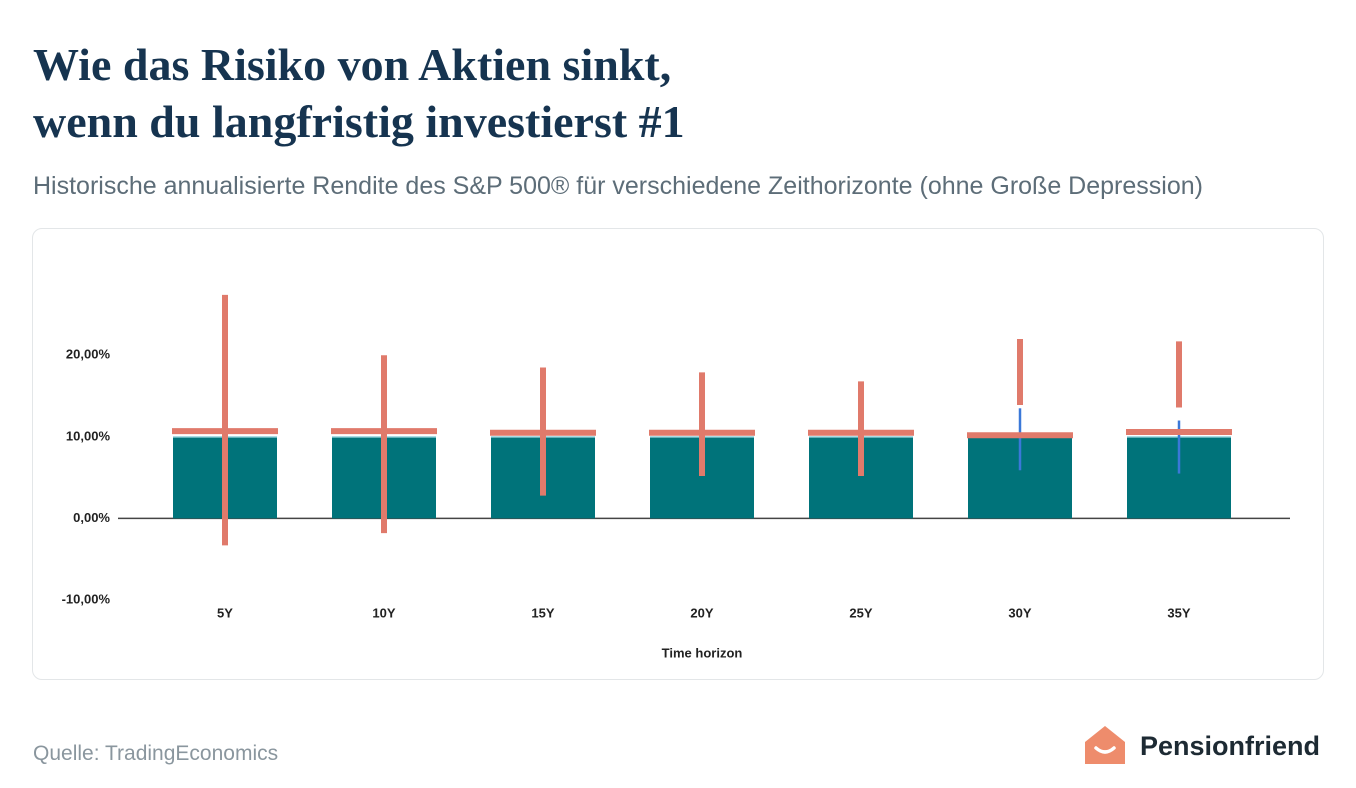 The width and height of the screenshot is (1356, 788). Describe the element at coordinates (383, 612) in the screenshot. I see `x-tick-label: 10Y` at that location.